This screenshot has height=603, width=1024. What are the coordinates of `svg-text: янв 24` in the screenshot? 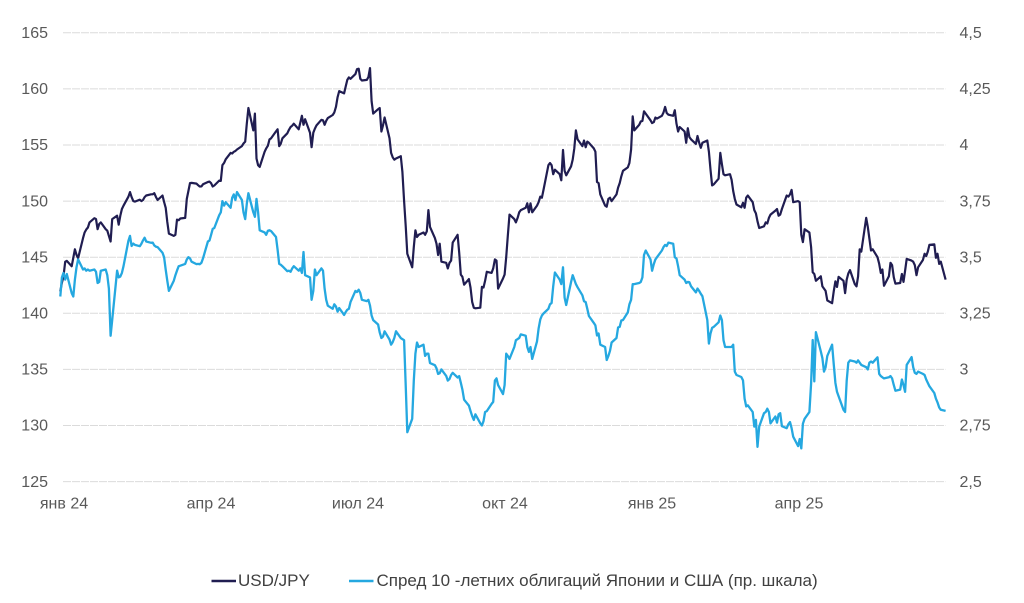 It's located at (64, 504).